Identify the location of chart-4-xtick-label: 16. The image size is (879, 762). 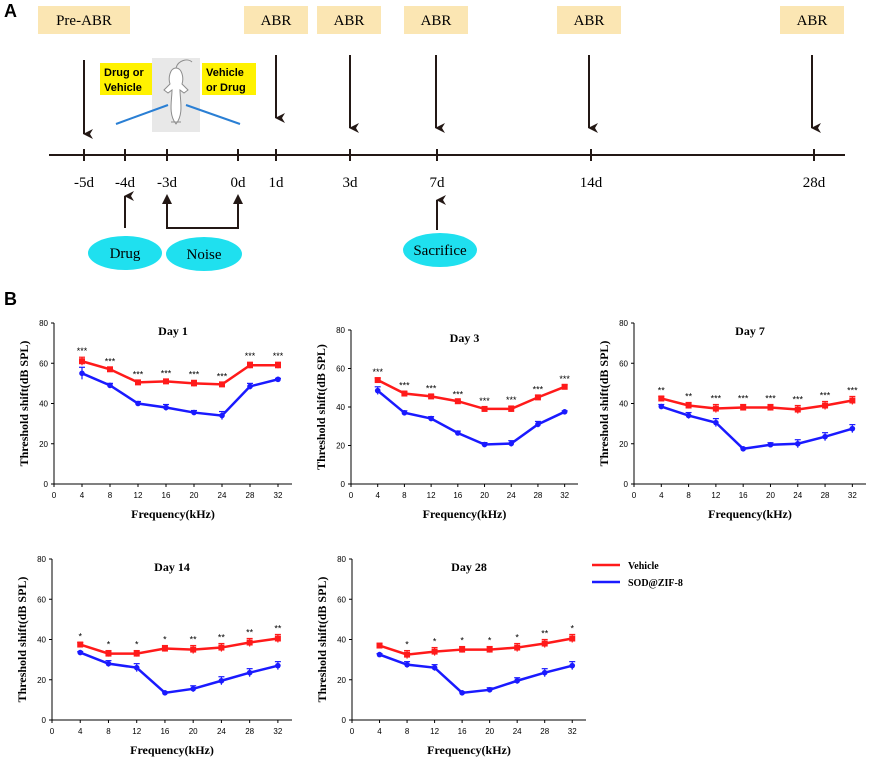
(462, 731).